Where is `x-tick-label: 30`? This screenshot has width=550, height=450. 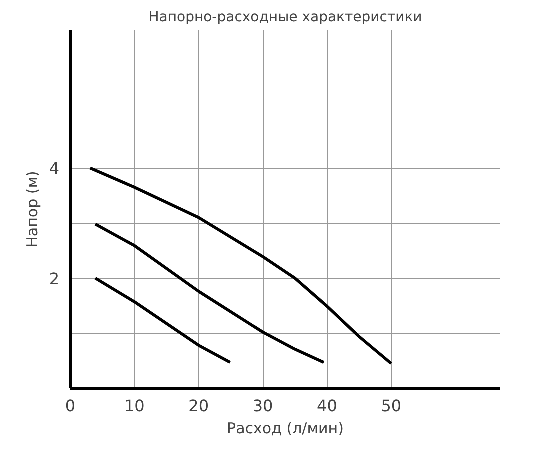 x-tick-label: 30 is located at coordinates (263, 406).